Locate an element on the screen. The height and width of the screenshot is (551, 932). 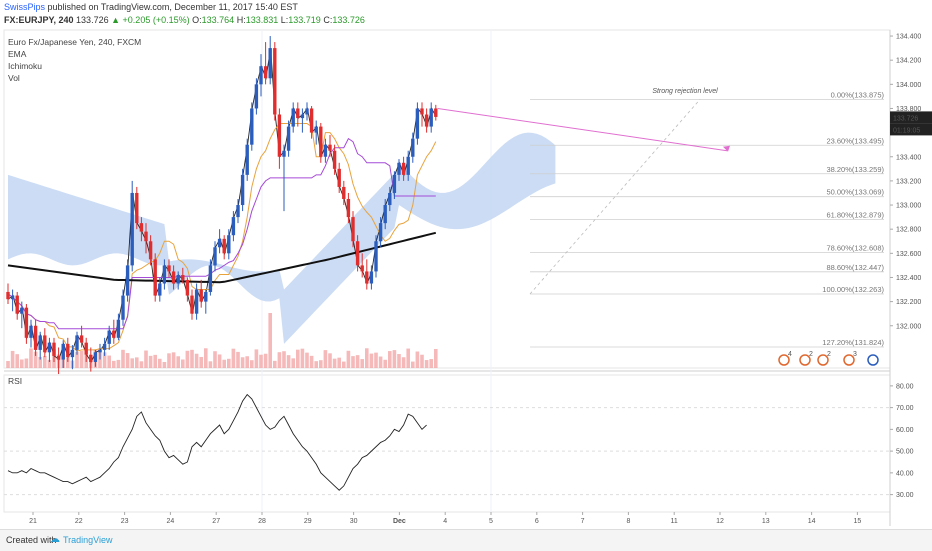
x-tick-label: Dec is located at coordinates (399, 521).